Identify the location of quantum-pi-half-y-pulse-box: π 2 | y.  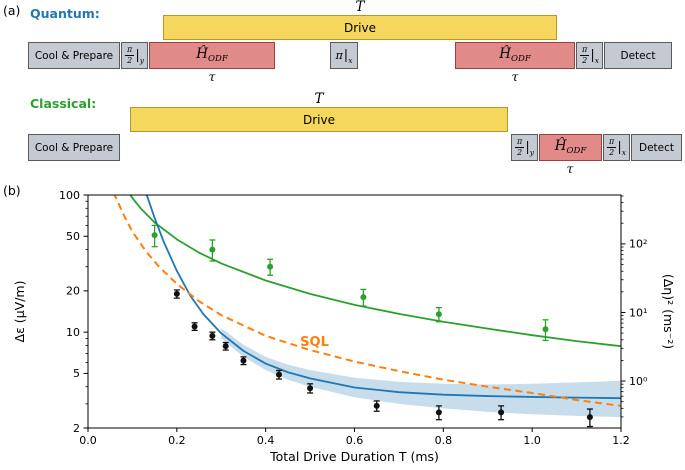
(134, 55).